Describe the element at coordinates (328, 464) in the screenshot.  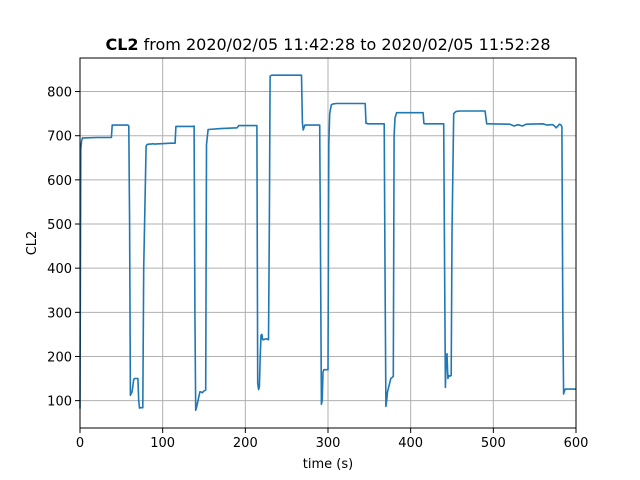
I see `x-axis-label: time (s)` at that location.